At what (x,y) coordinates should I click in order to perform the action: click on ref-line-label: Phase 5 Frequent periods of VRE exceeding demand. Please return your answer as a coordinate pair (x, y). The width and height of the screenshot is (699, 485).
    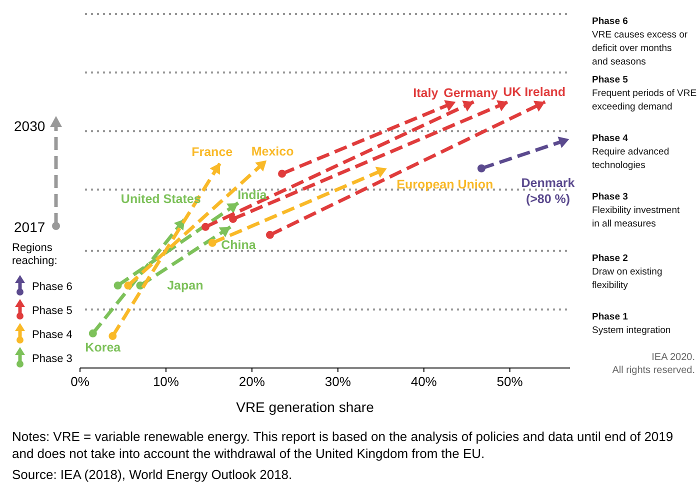
    Looking at the image, I should click on (644, 93).